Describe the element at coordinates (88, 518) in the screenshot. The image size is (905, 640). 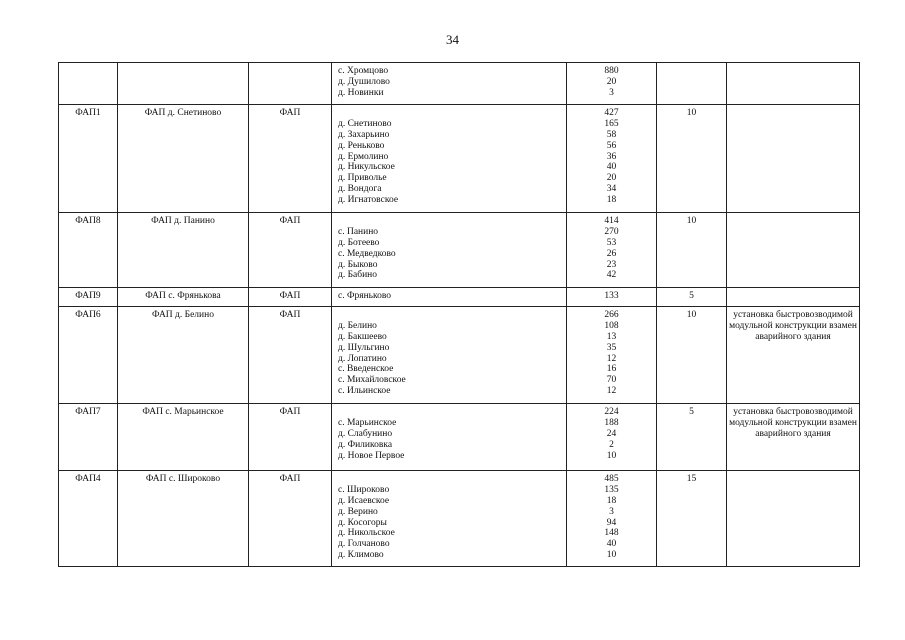
I see `fap-code-cell: ФАП4` at that location.